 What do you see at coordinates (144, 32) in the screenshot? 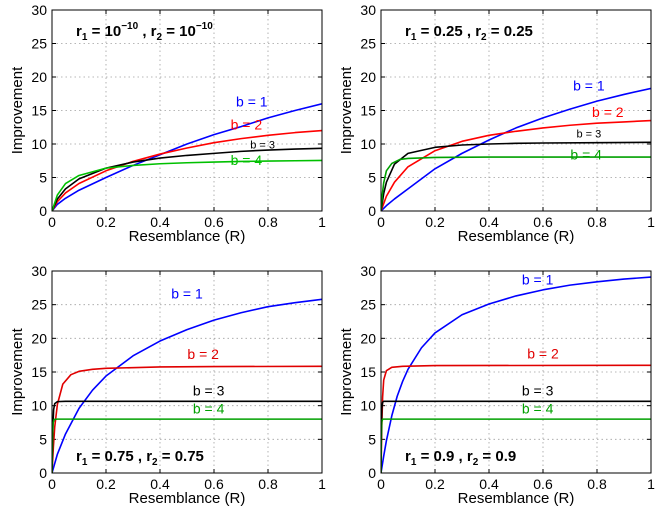
I see `parameter-annotation: r1 = 10−10 , r2 = 10−10` at bounding box center [144, 32].